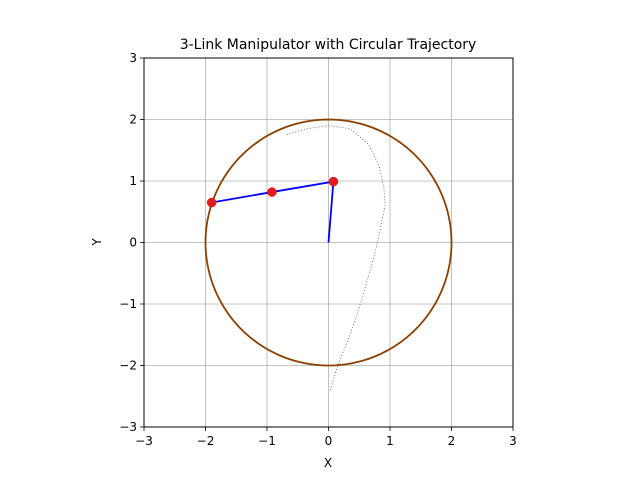  What do you see at coordinates (133, 181) in the screenshot?
I see `y-tick-label: 1` at bounding box center [133, 181].